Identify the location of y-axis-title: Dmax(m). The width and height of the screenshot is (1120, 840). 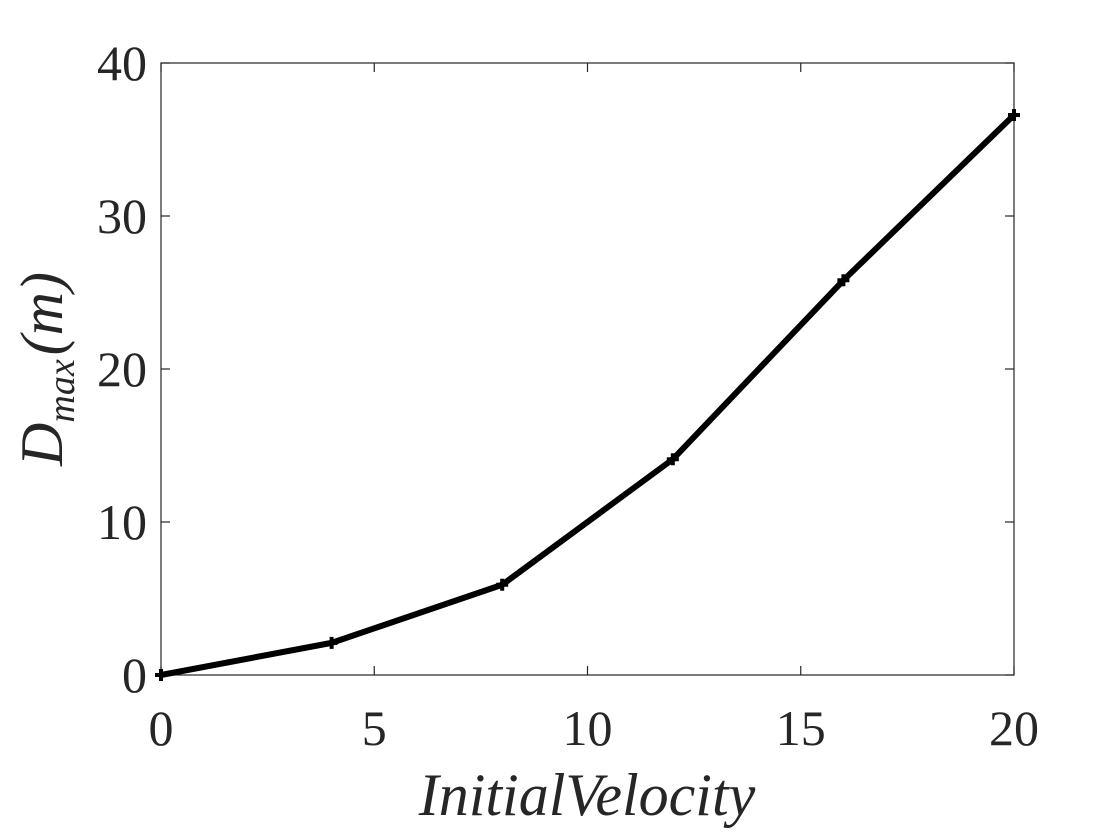
(46, 369).